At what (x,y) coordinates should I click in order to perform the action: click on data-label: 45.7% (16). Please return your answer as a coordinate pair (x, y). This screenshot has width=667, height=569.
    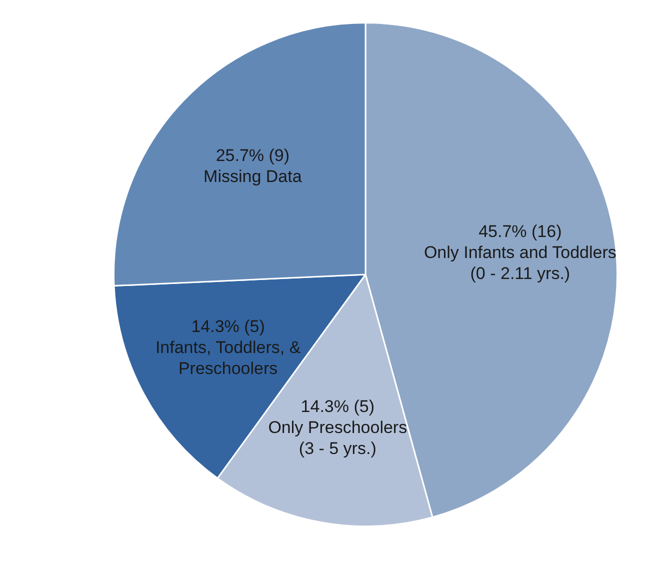
    Looking at the image, I should click on (520, 232).